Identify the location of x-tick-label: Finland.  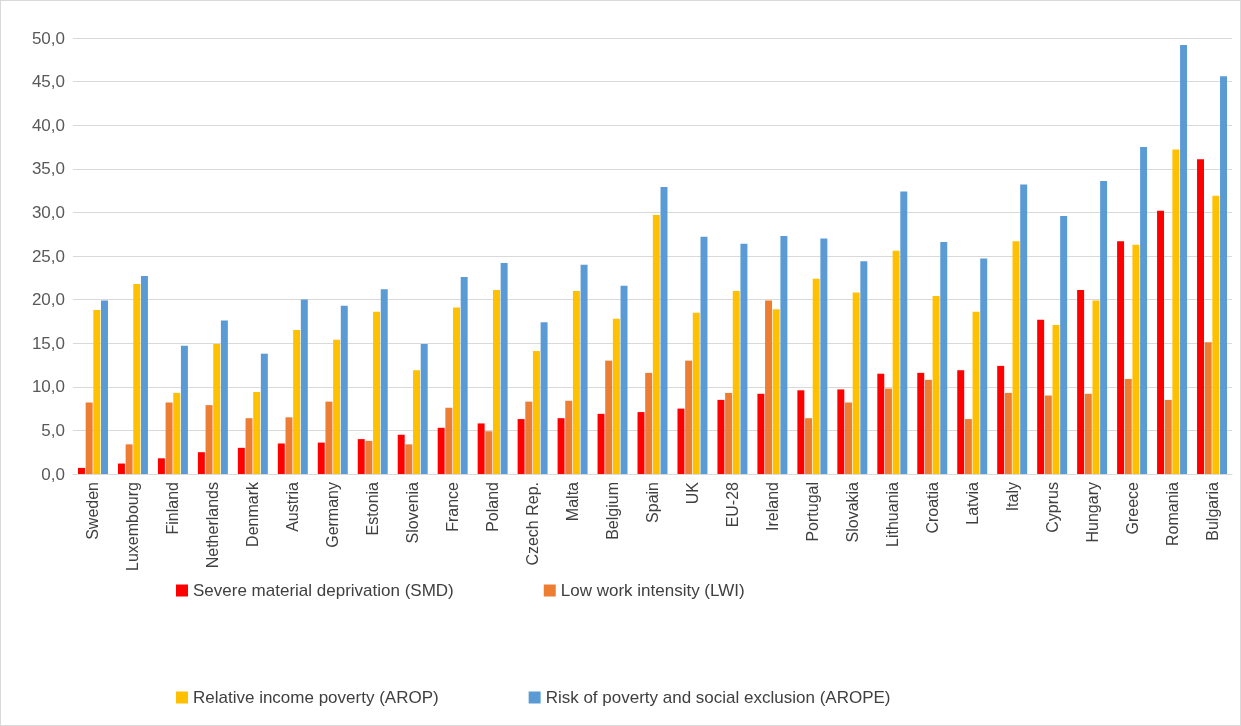
(173, 508).